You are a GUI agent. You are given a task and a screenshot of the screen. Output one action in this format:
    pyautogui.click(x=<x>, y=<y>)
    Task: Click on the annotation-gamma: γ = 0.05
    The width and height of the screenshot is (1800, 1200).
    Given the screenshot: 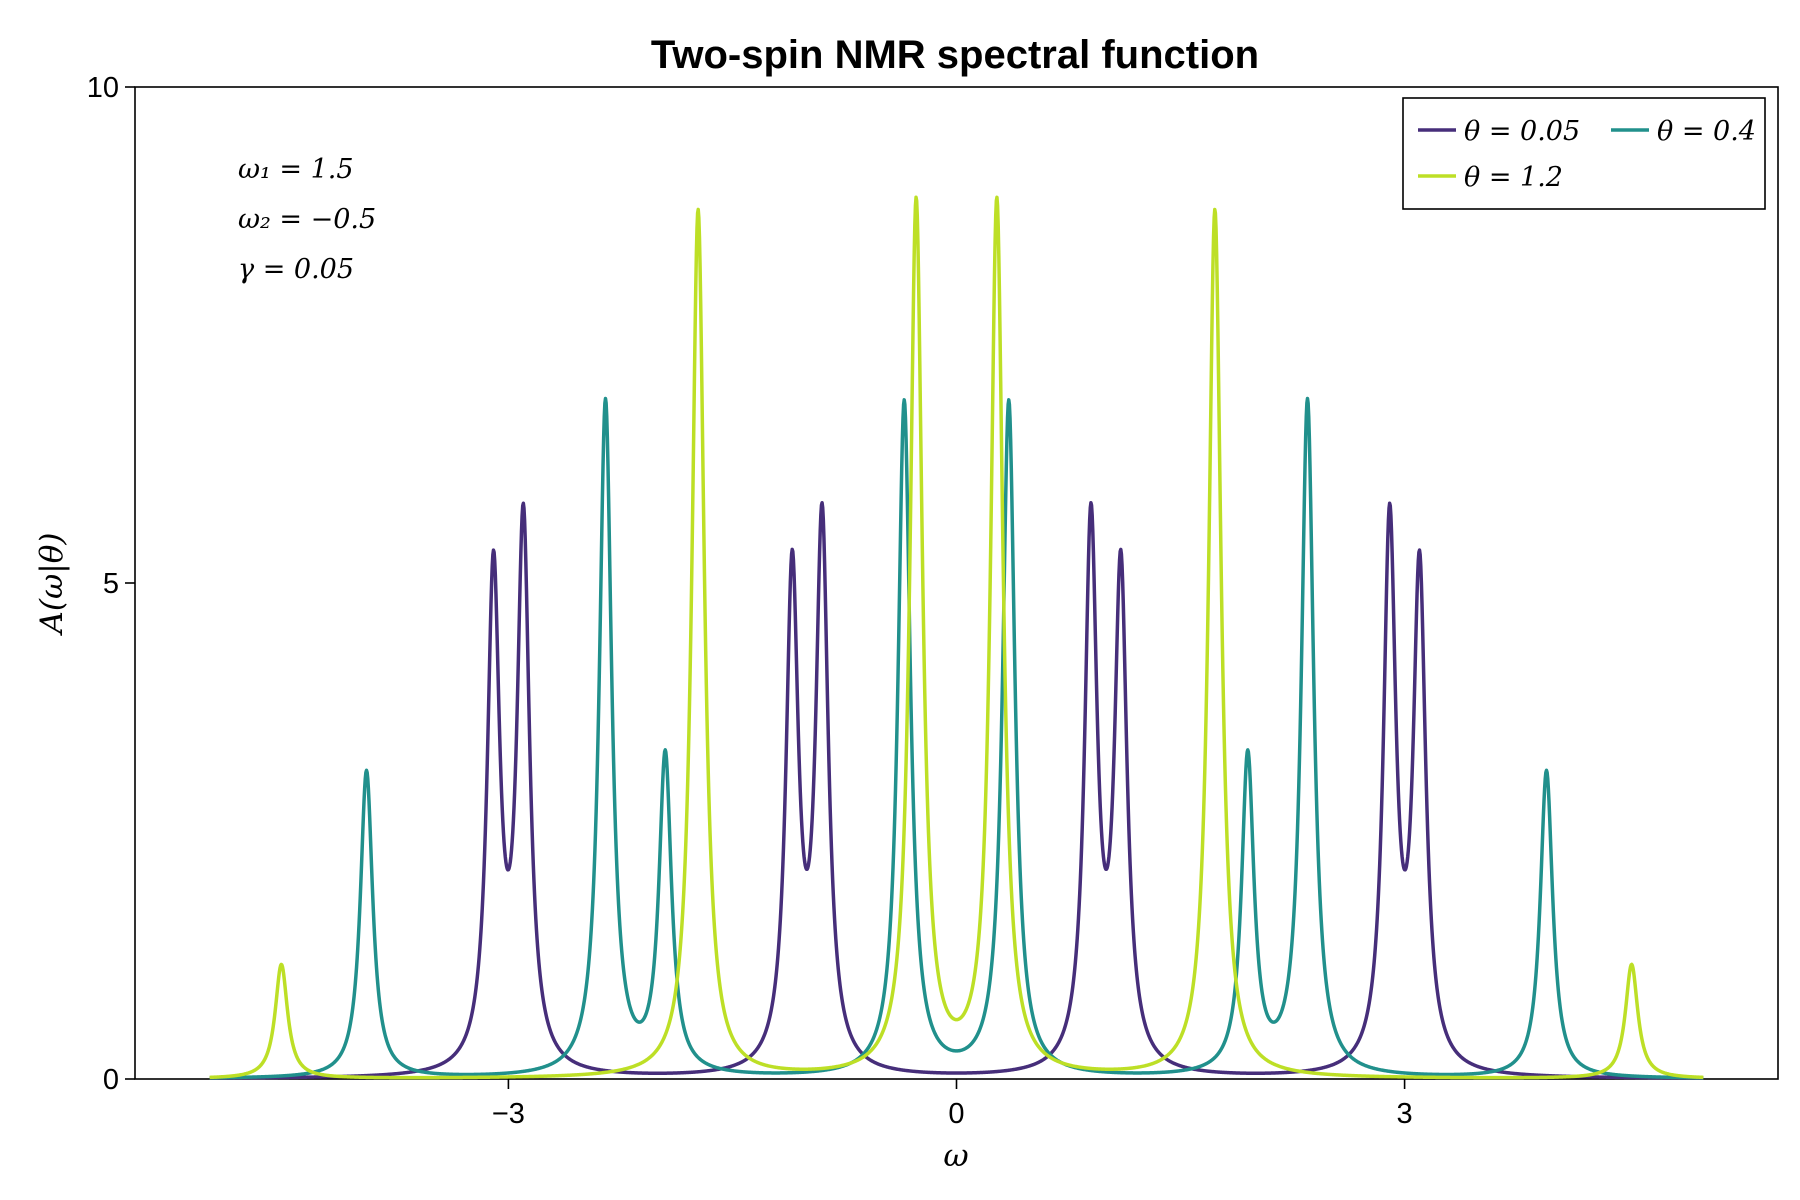 What is the action you would take?
    pyautogui.click(x=296, y=269)
    